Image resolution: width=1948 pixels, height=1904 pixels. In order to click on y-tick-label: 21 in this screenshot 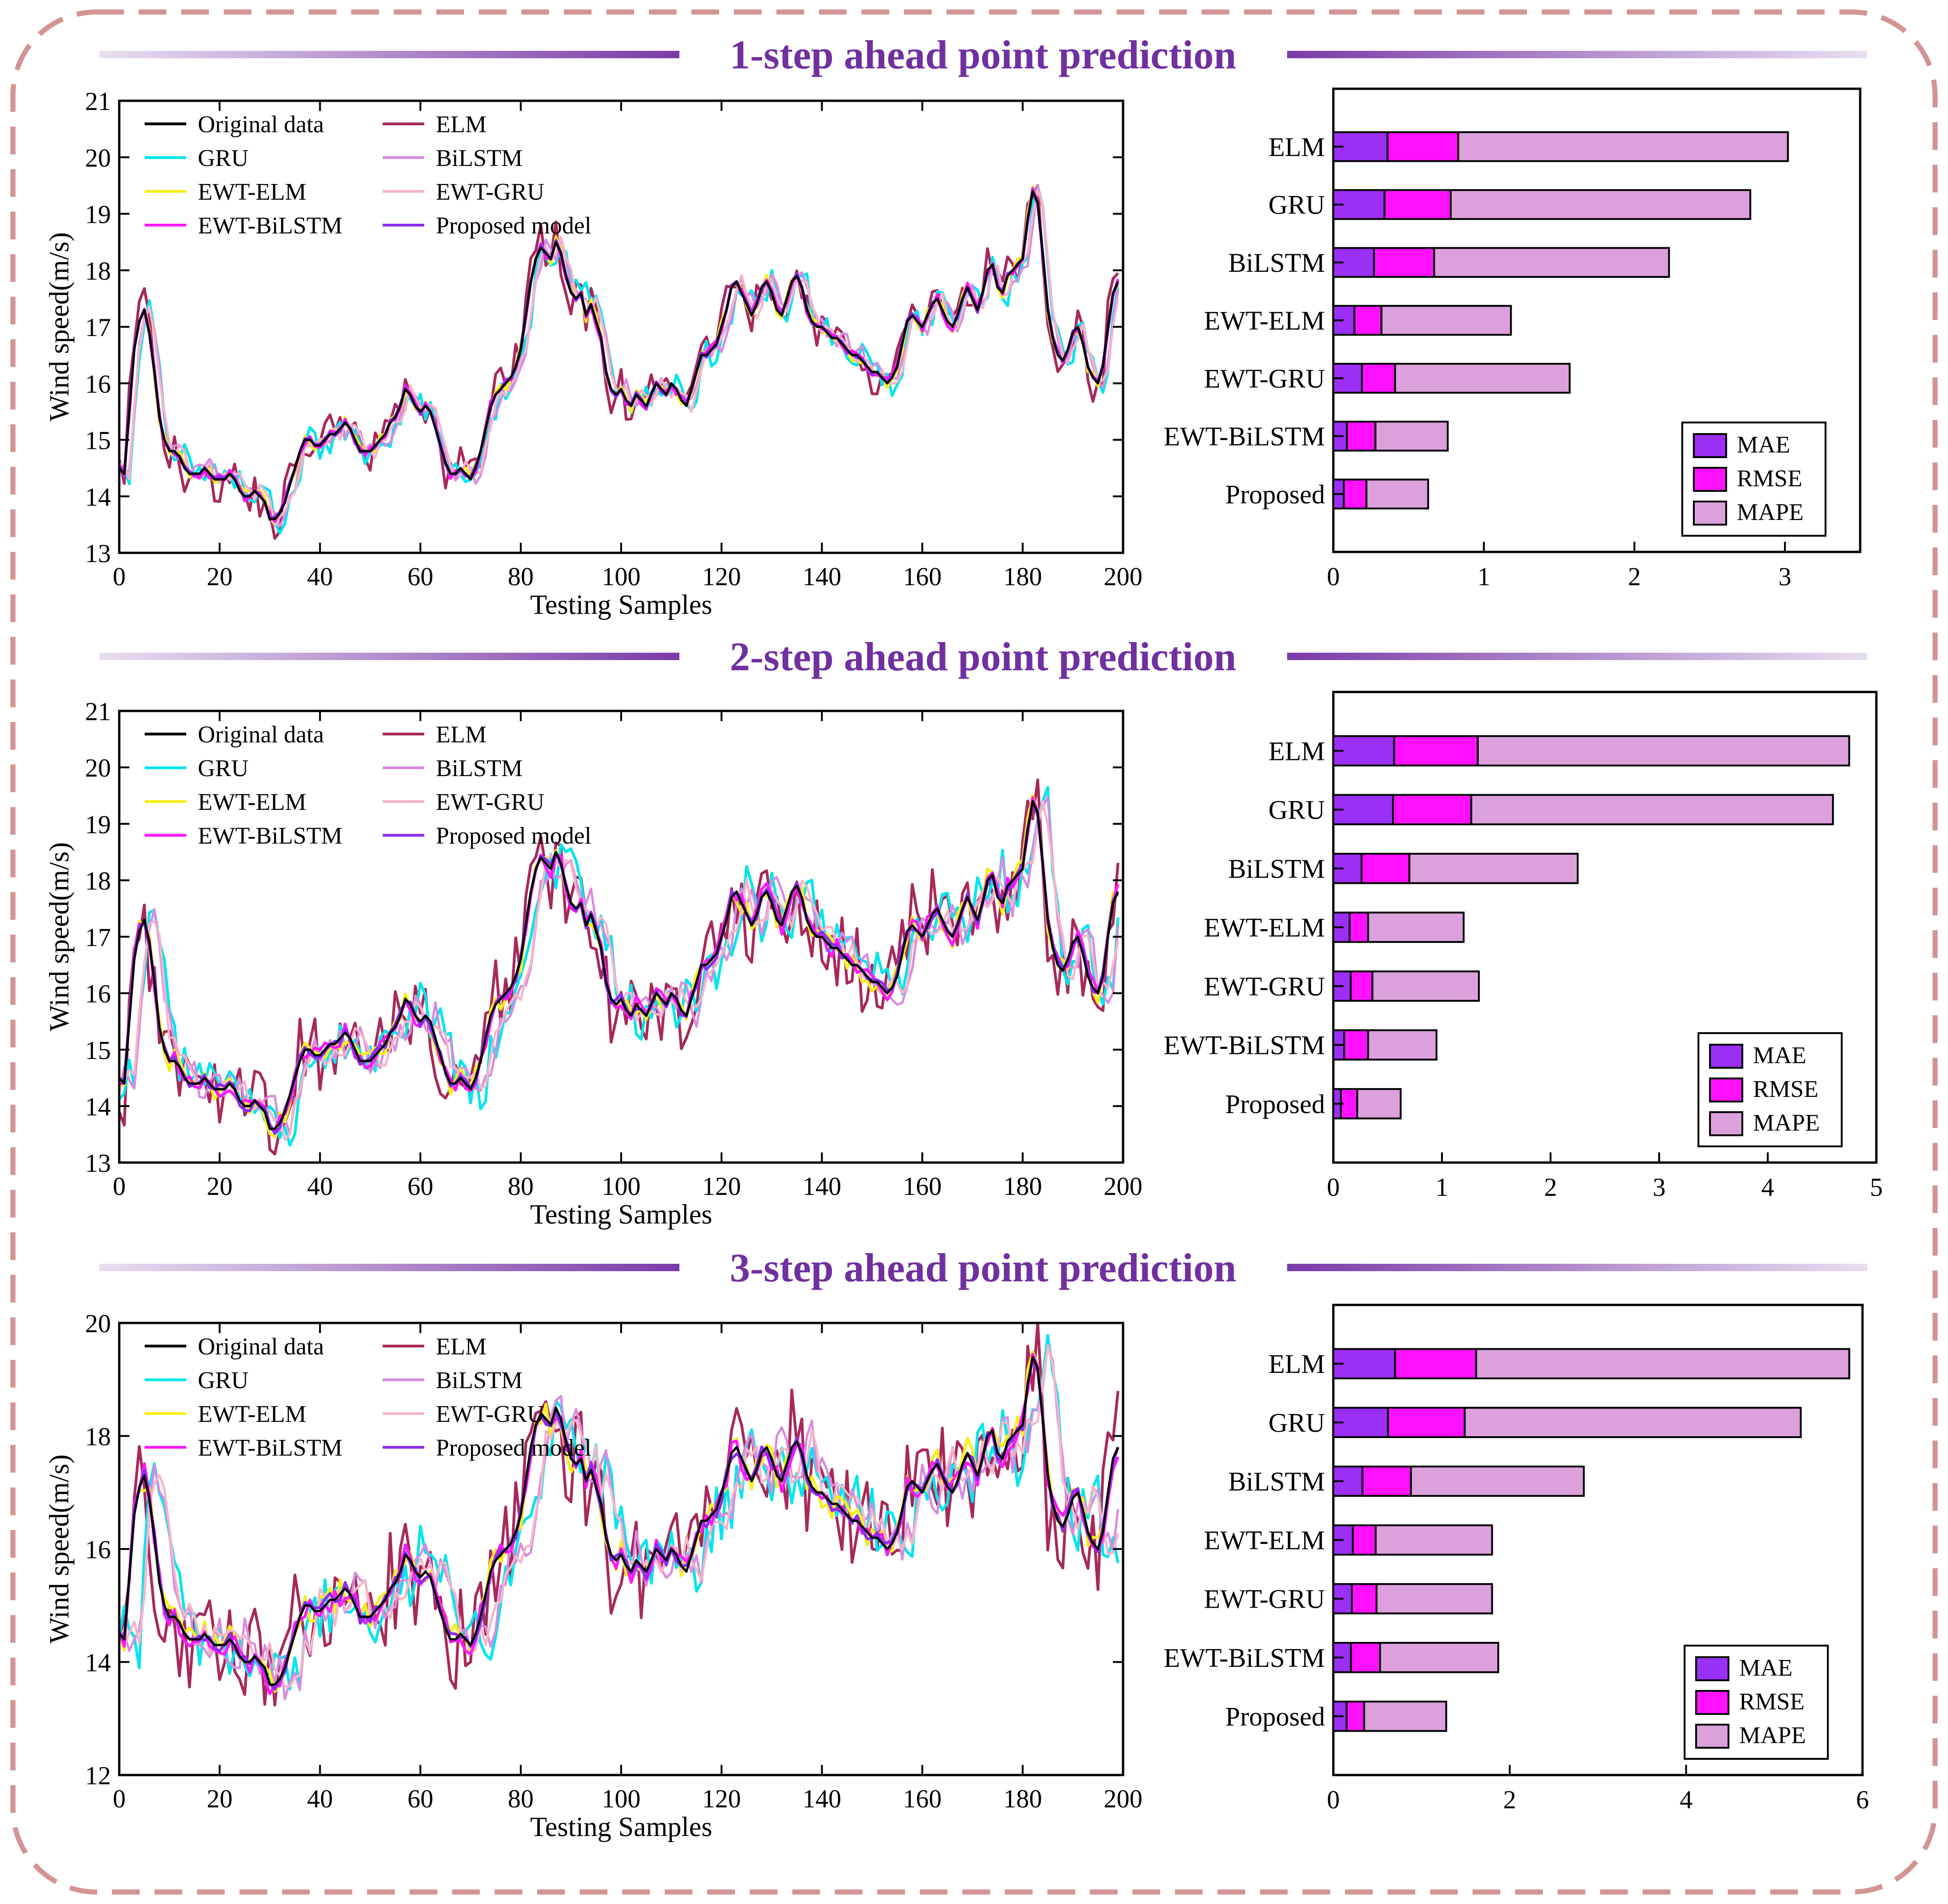, I will do `click(98, 101)`.